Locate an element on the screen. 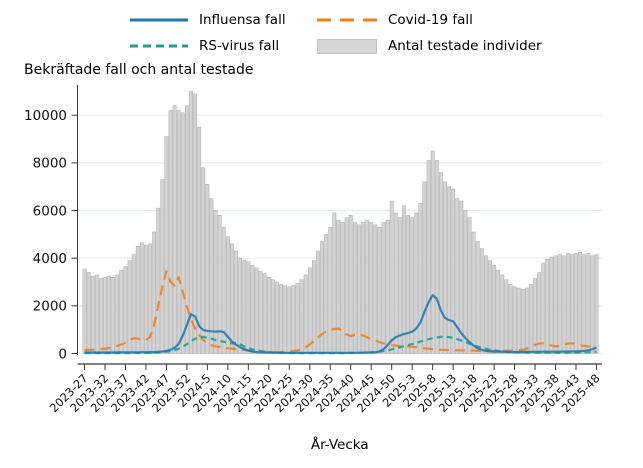 This screenshot has height=468, width=643. y-tick-label: 10000 is located at coordinates (45, 116).